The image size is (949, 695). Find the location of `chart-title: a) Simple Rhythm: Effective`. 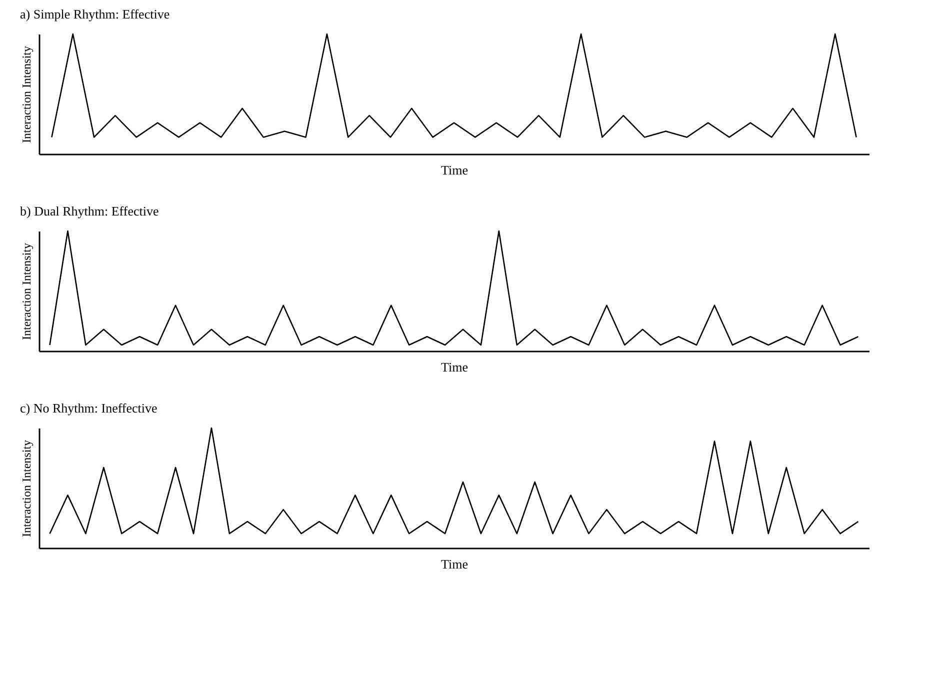

chart-title: a) Simple Rhythm: Effective is located at coordinates (95, 14).